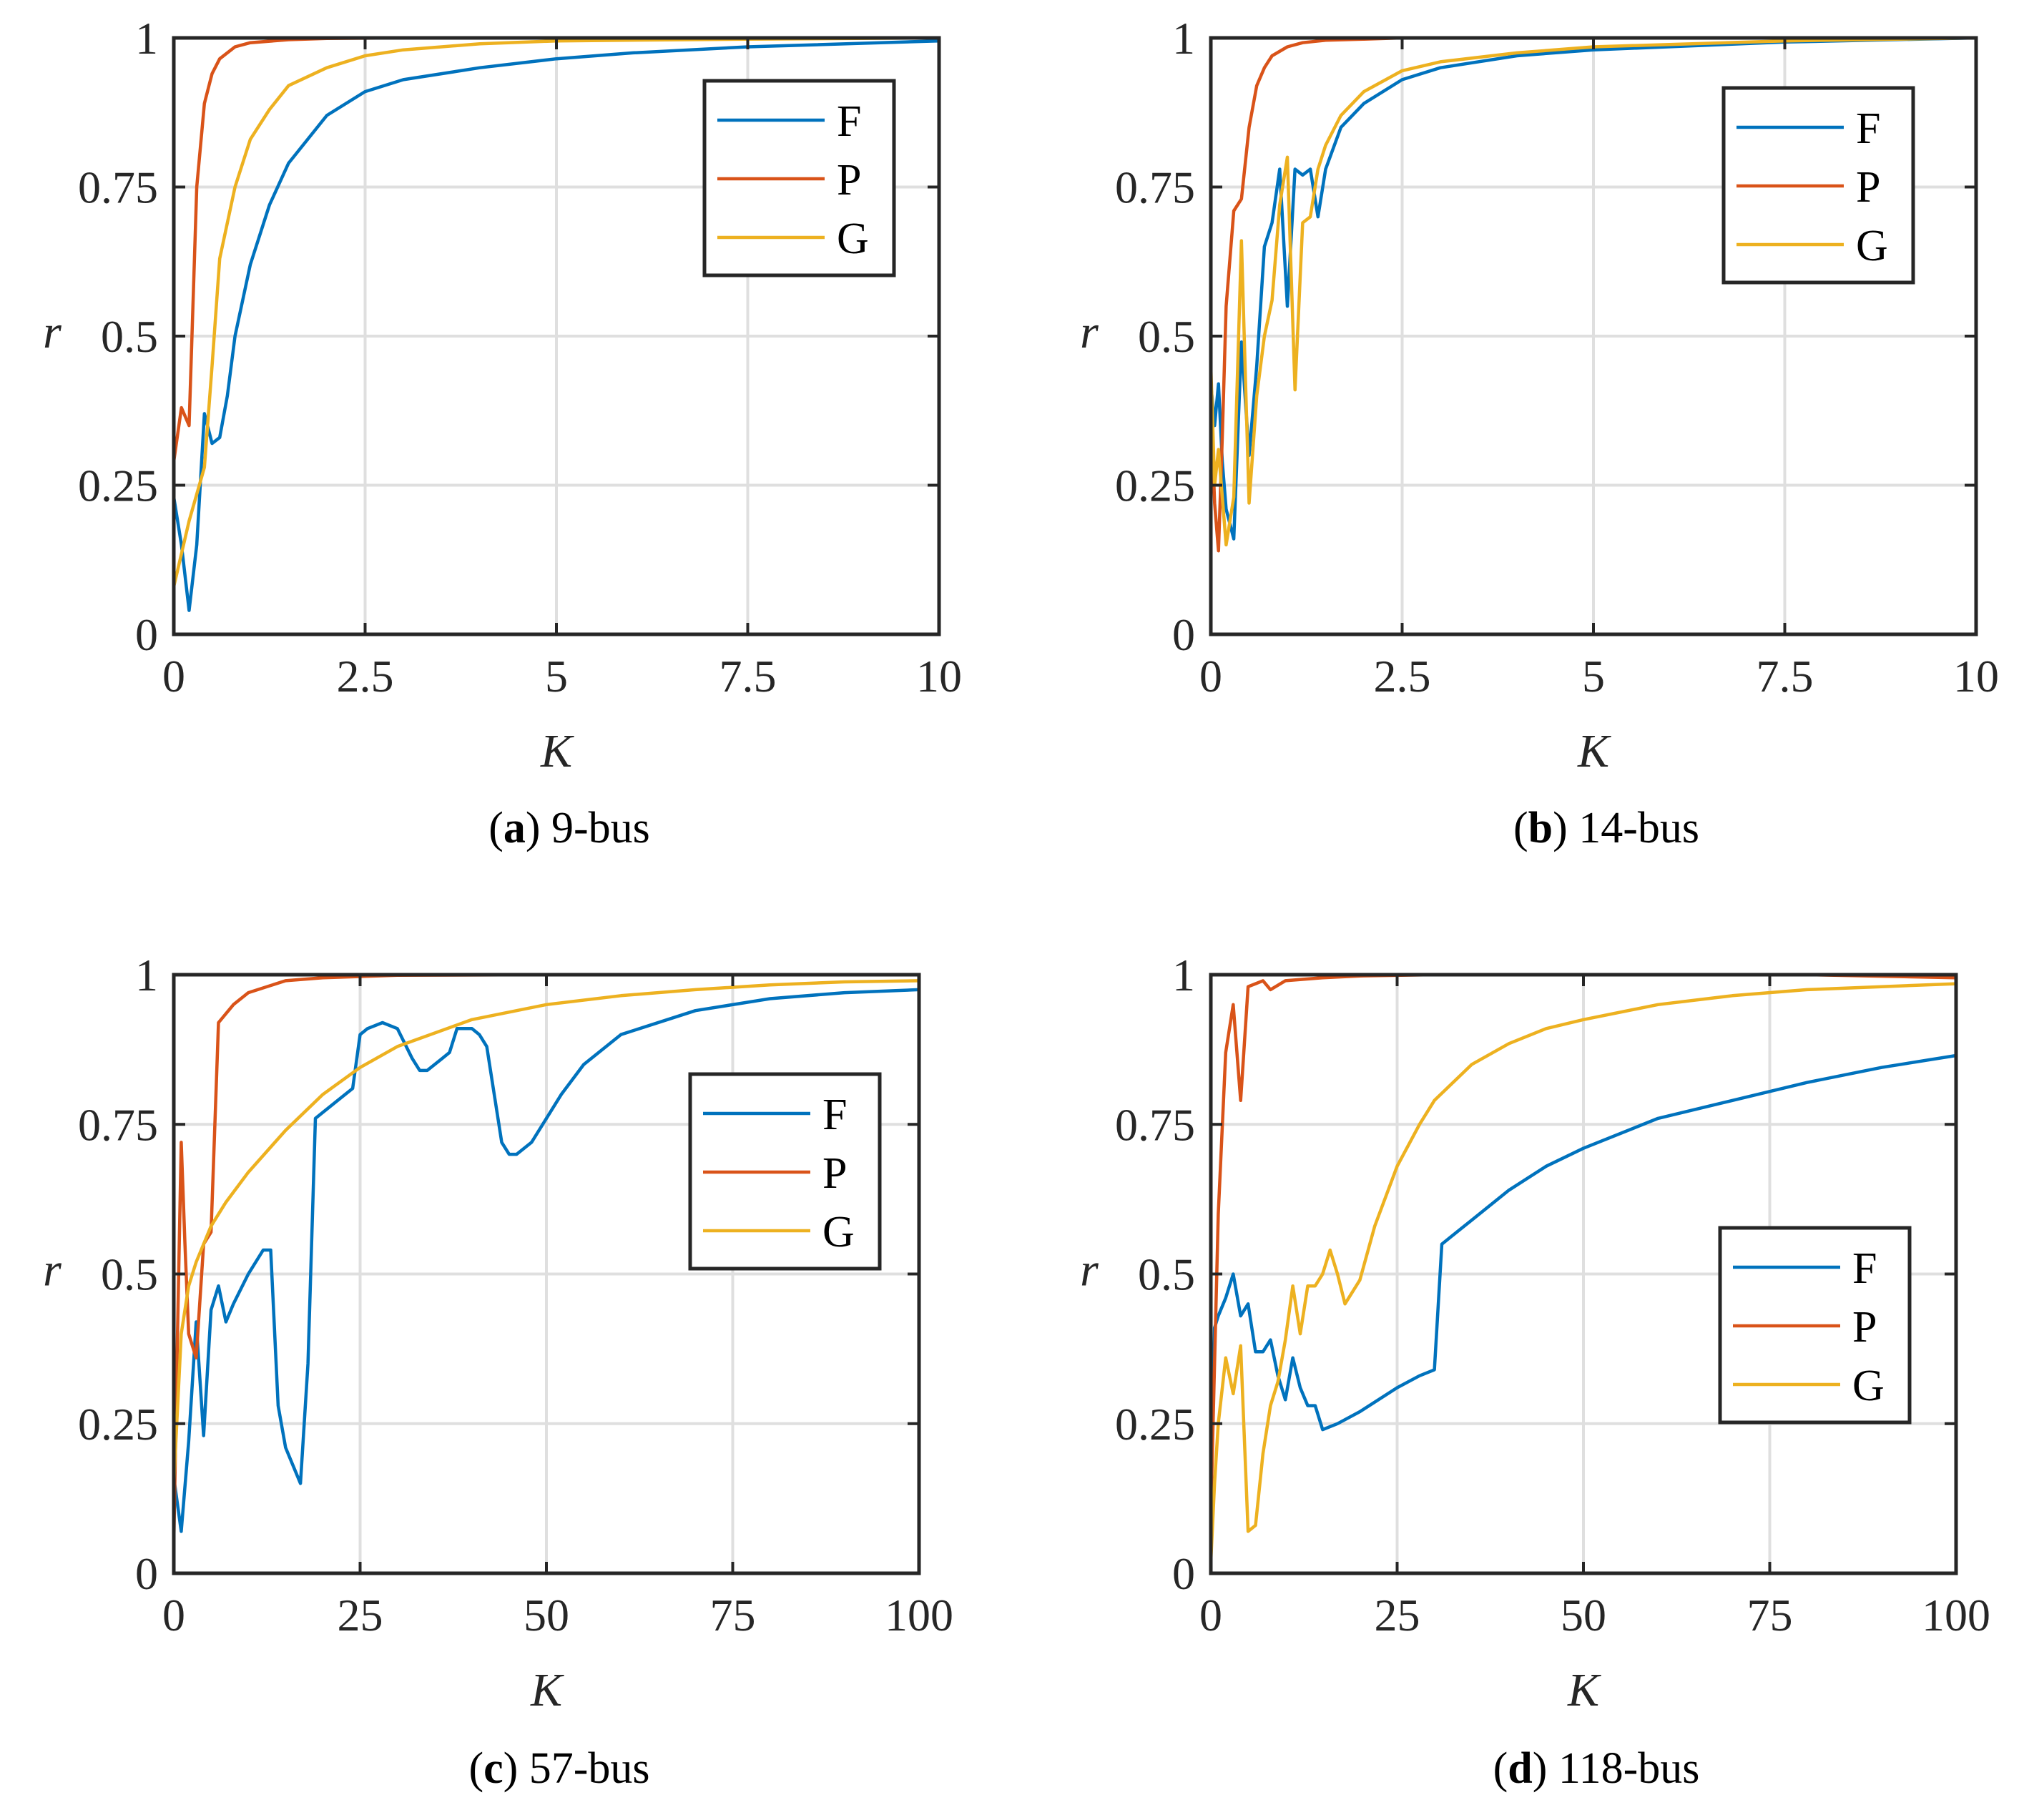 The width and height of the screenshot is (2019, 1820). I want to click on panel-caption: (b) 14-bus, so click(1606, 828).